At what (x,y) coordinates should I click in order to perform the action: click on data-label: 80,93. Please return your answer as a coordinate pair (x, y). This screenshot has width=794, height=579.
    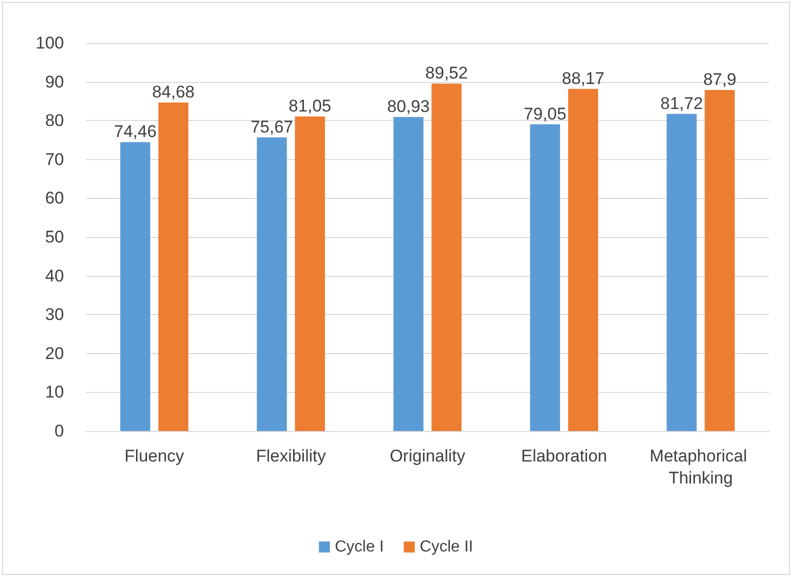
    Looking at the image, I should click on (408, 106).